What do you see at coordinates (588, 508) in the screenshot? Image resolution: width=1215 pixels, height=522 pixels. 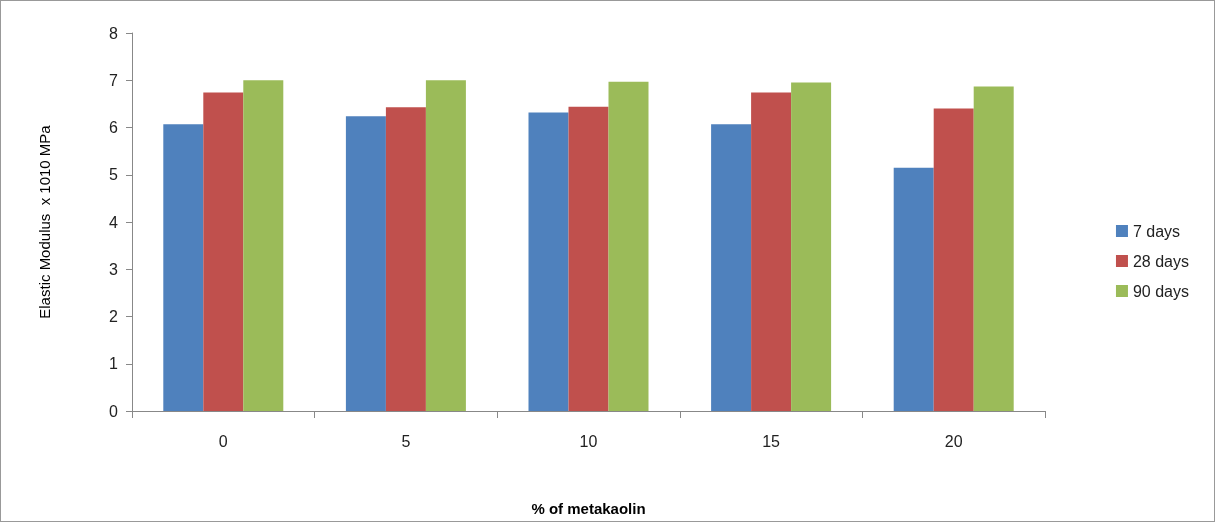 I see `x-axis-title: % of metakaolin` at bounding box center [588, 508].